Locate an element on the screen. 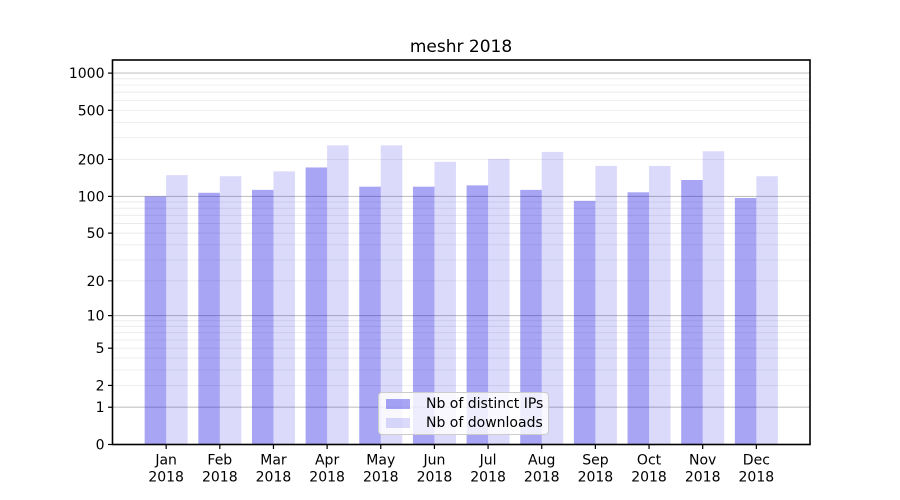  y-tick-label: 5 is located at coordinates (100, 349).